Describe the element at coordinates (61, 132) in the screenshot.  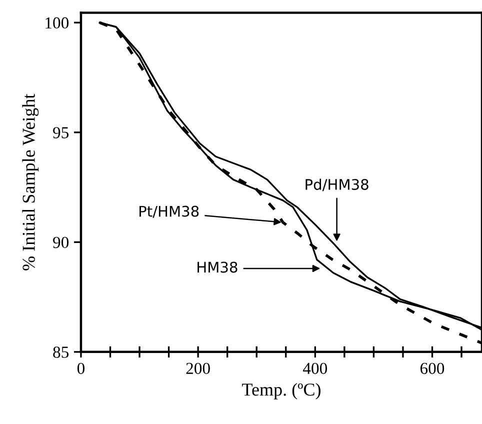
I see `y-tick-label: 95` at that location.